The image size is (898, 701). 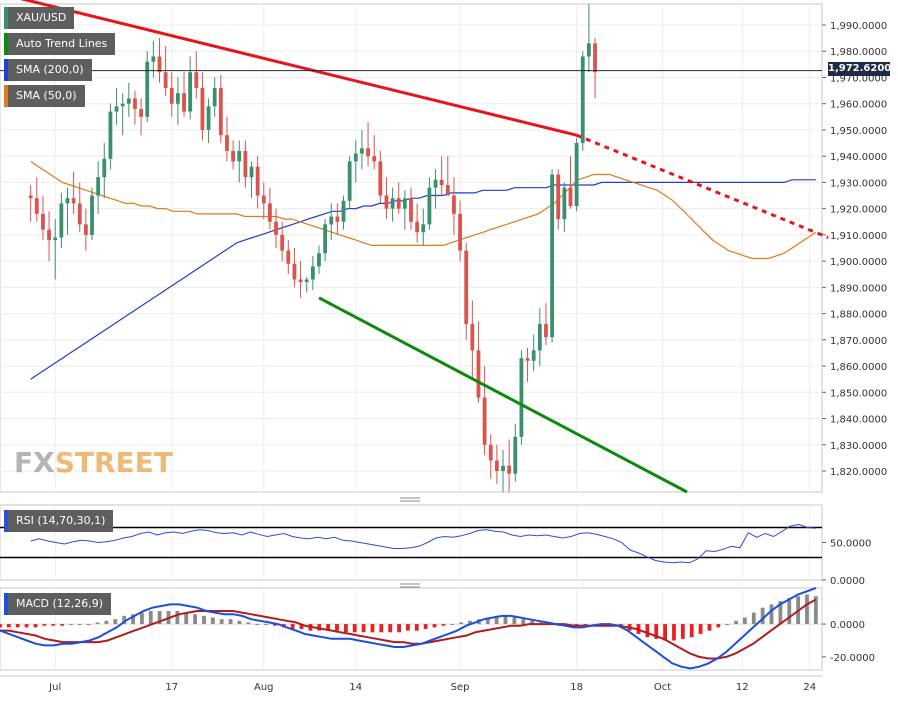 I want to click on y-tick-label: 1,870.0000, so click(x=858, y=341).